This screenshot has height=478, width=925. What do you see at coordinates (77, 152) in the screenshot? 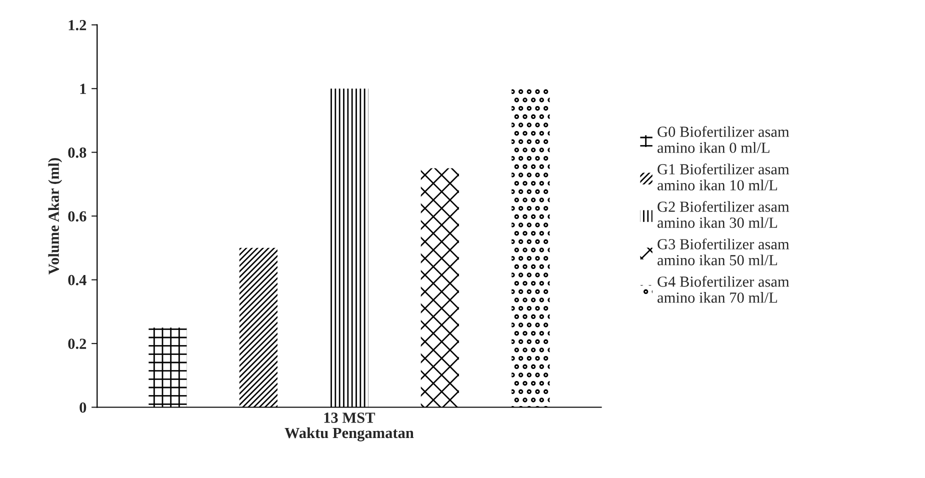
I see `y-tick-label: 0.8` at bounding box center [77, 152].